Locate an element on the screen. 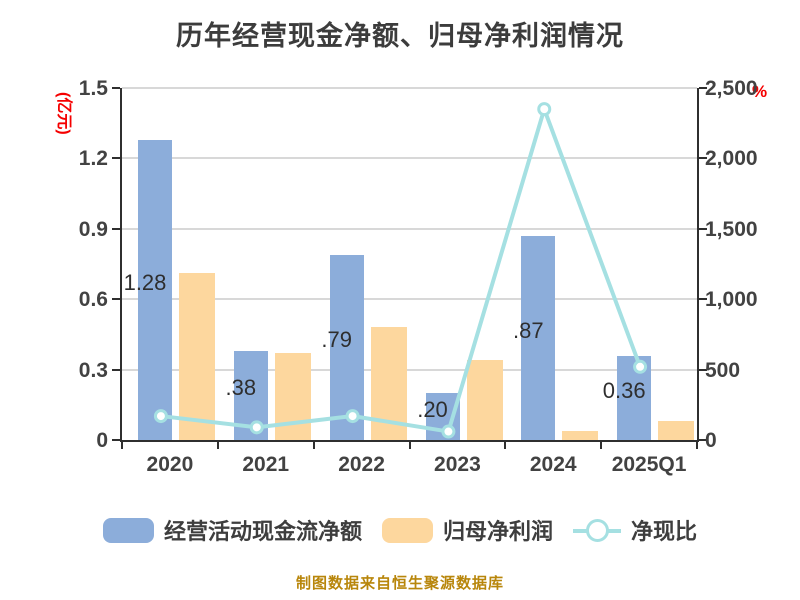 This screenshot has width=800, height=600. legend-line-marker-icon is located at coordinates (597, 530).